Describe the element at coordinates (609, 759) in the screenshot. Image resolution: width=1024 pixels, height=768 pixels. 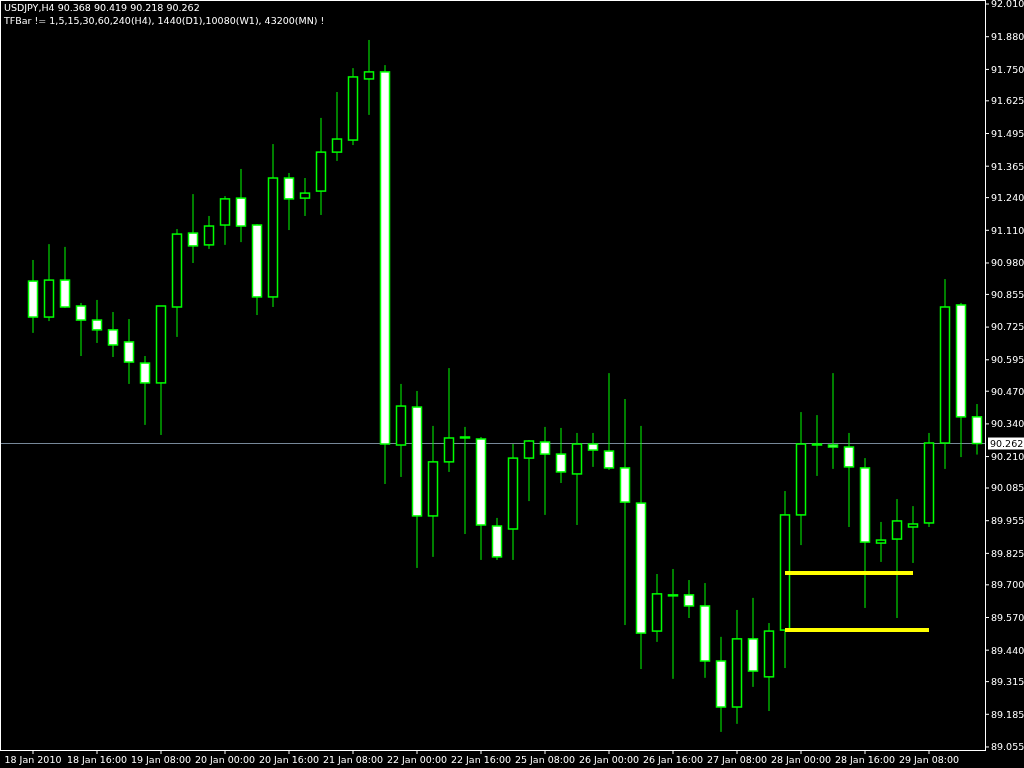
I see `x-tick-label: 26 Jan 00:00` at that location.